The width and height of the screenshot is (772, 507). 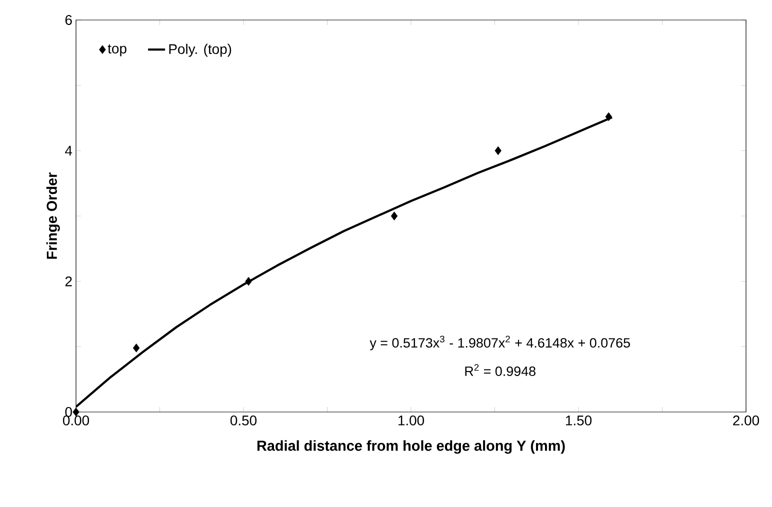 What do you see at coordinates (579, 421) in the screenshot?
I see `x-tick-label: 1.50` at bounding box center [579, 421].